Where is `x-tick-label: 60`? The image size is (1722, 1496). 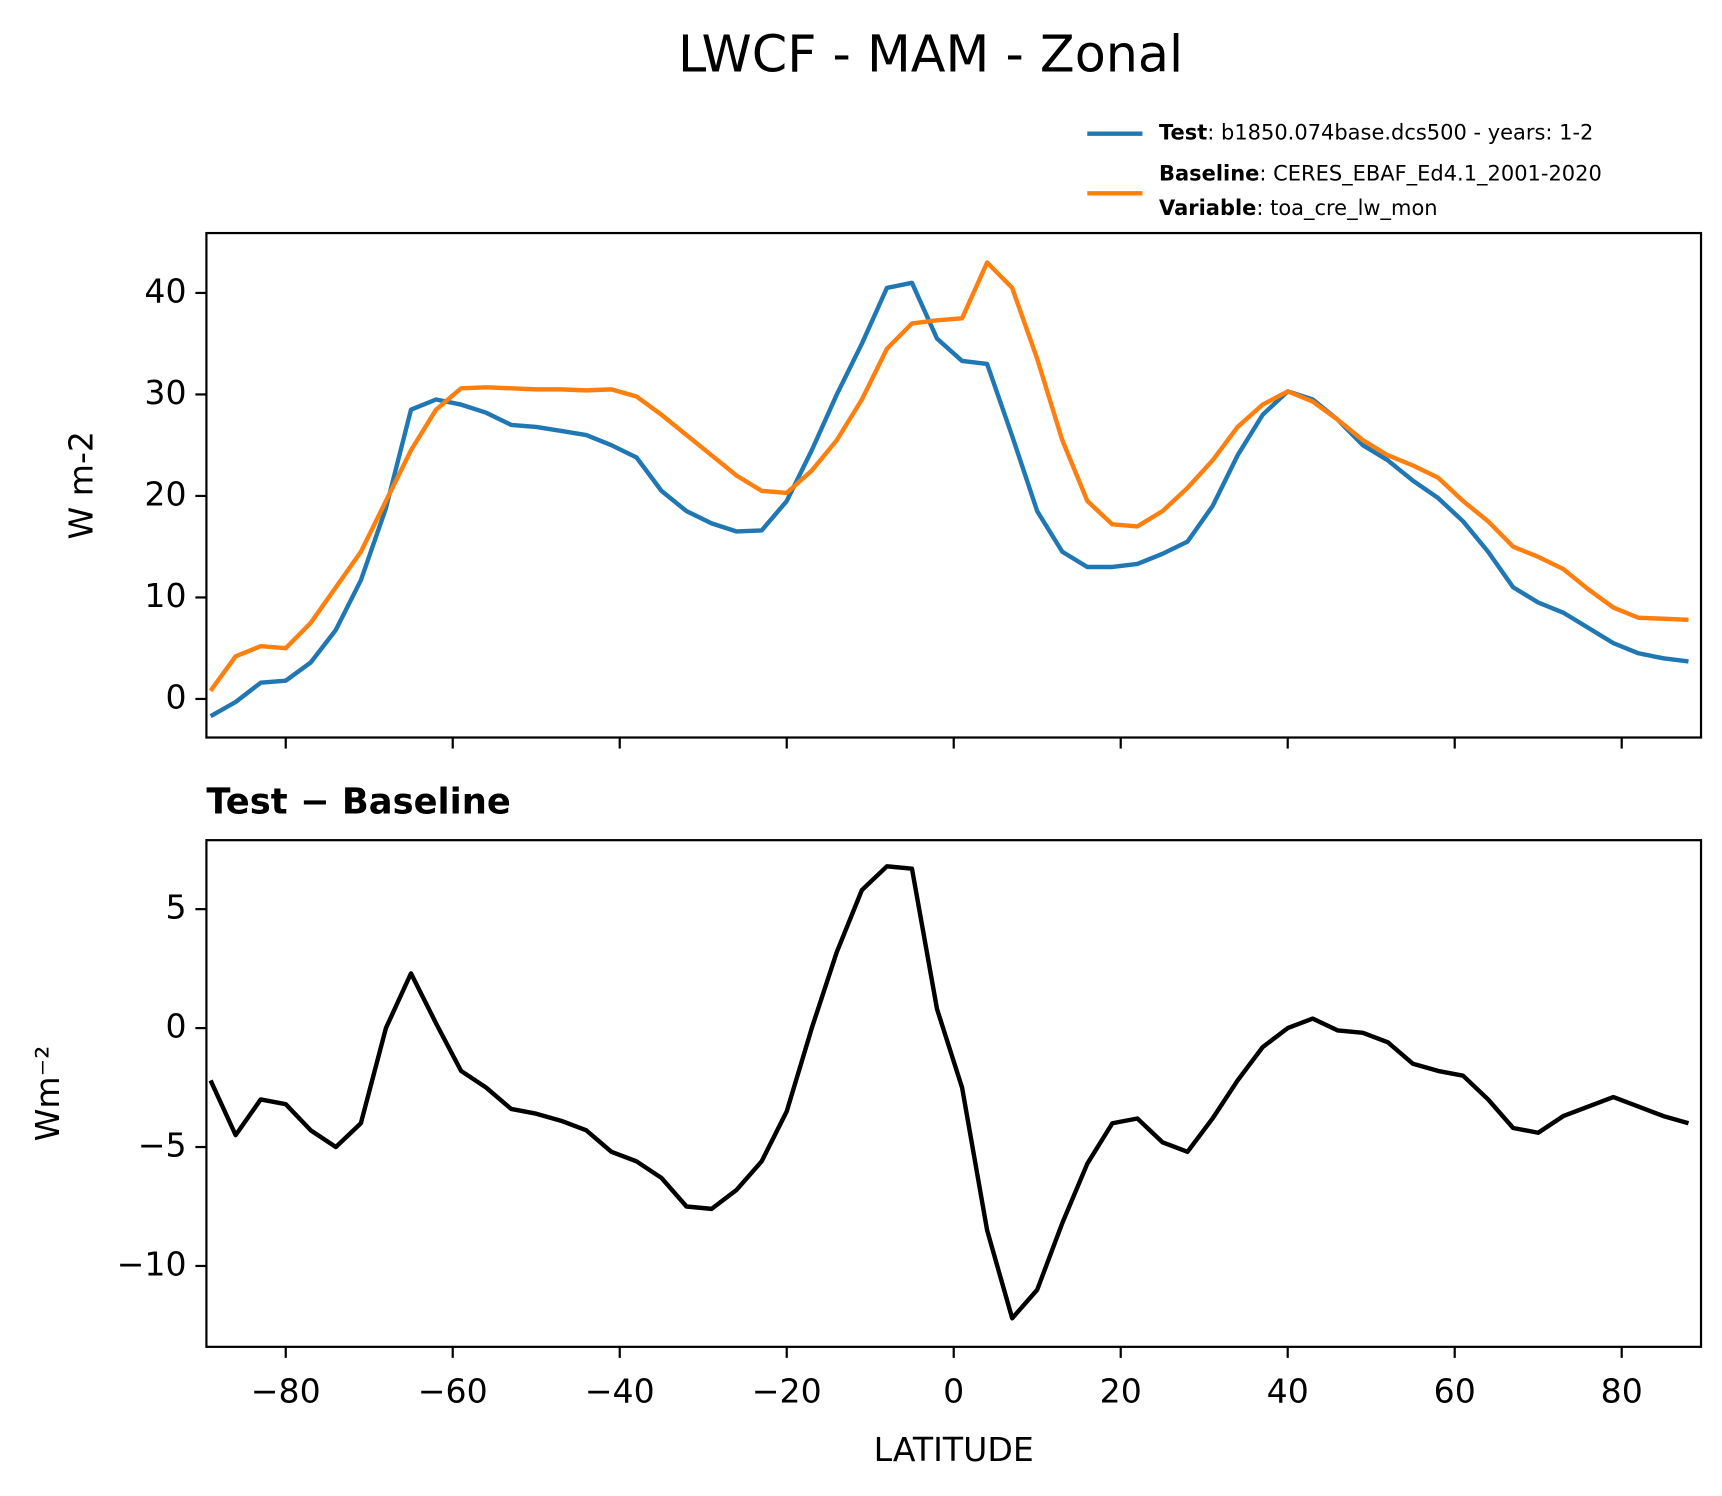
x-tick-label: 60 is located at coordinates (1455, 1391).